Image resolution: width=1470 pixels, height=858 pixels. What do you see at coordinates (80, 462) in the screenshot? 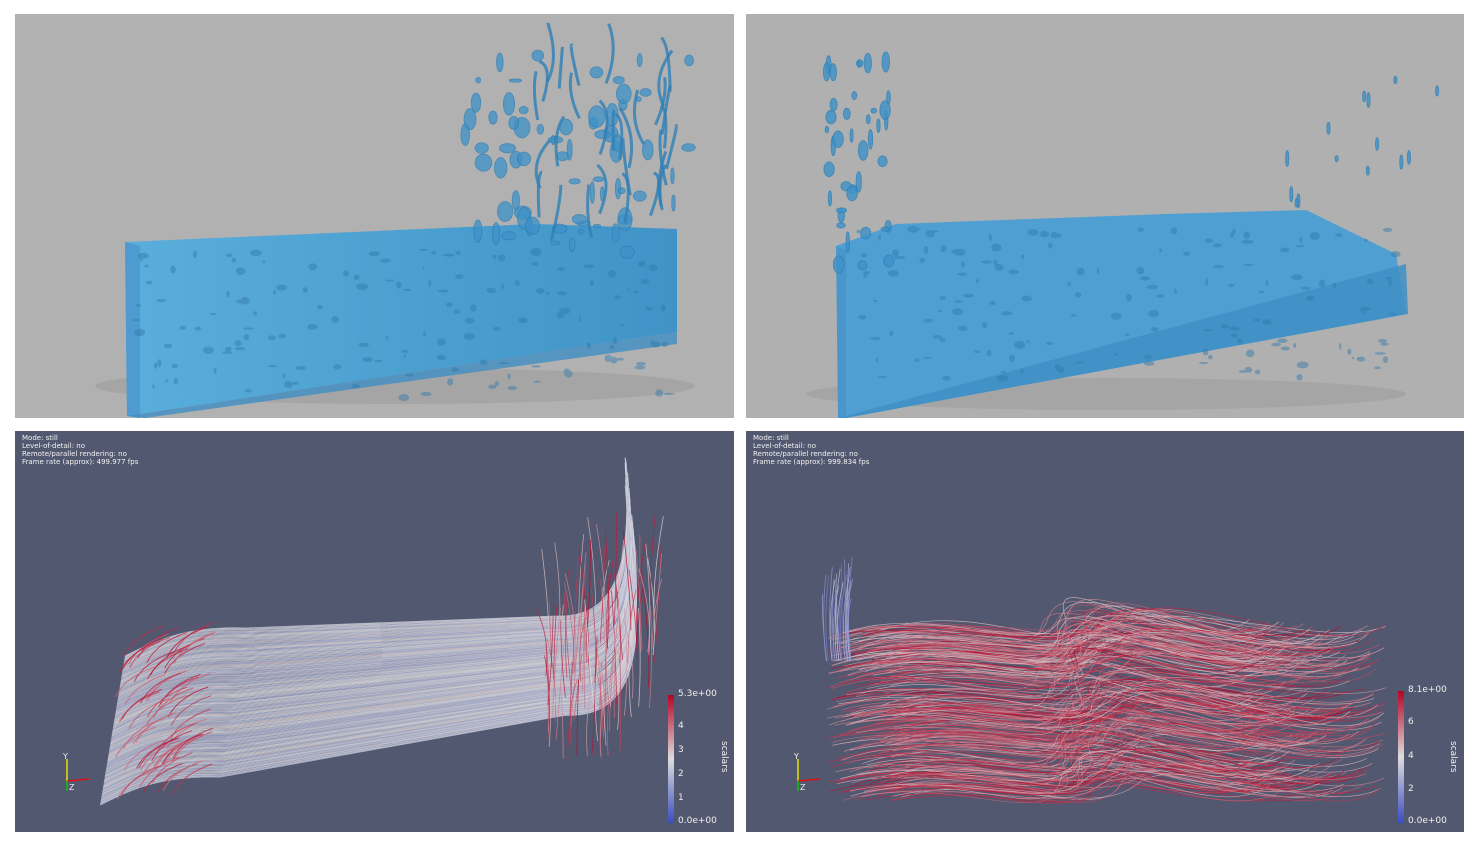
I see `info-line-framerate: Frame rate (approx): 499.977 fps` at bounding box center [80, 462].